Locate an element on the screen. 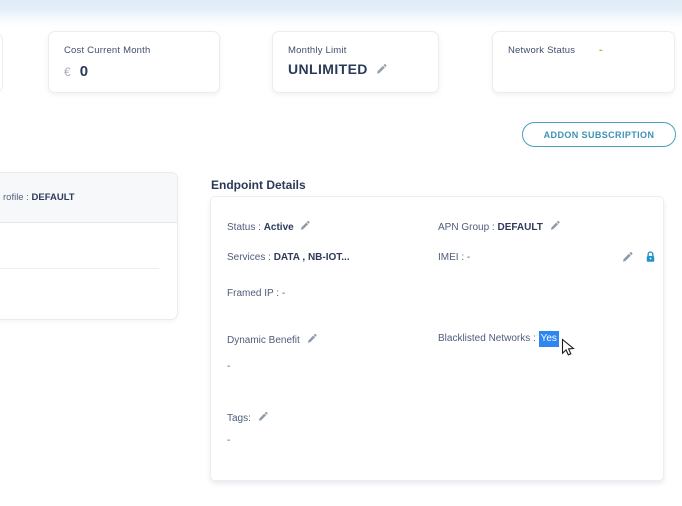  edit-imei-icon is located at coordinates (628, 259).